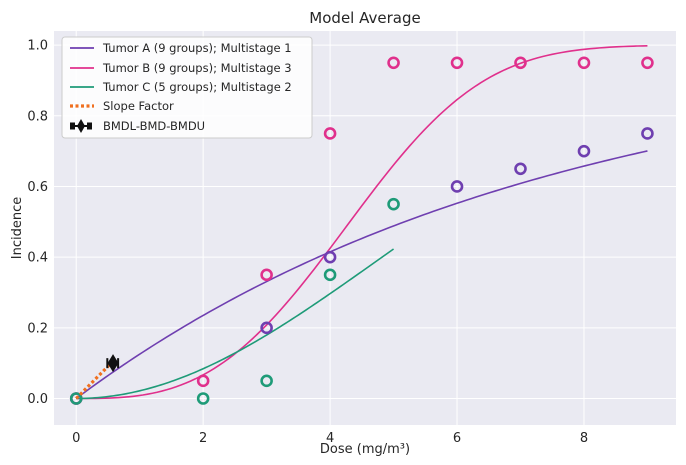 The width and height of the screenshot is (686, 465). What do you see at coordinates (37, 187) in the screenshot?
I see `y-tick-label: 0.6` at bounding box center [37, 187].